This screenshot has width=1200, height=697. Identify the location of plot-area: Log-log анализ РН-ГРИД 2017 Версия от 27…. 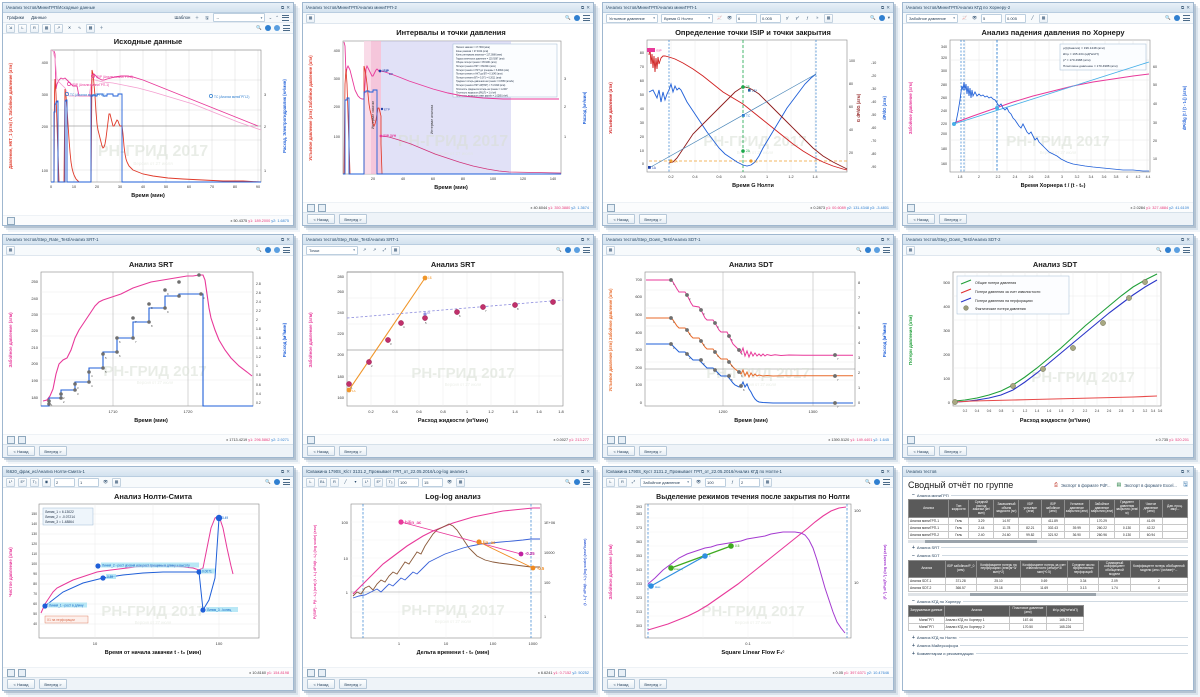
(448, 577).